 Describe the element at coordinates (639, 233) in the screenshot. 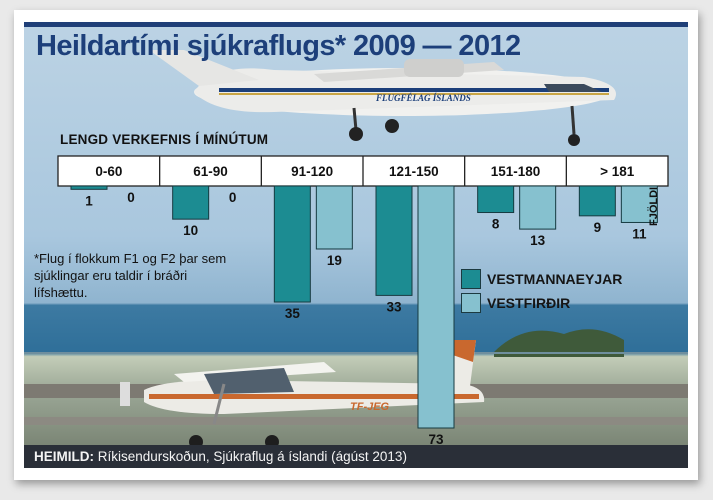

I see `value-label: 11` at that location.